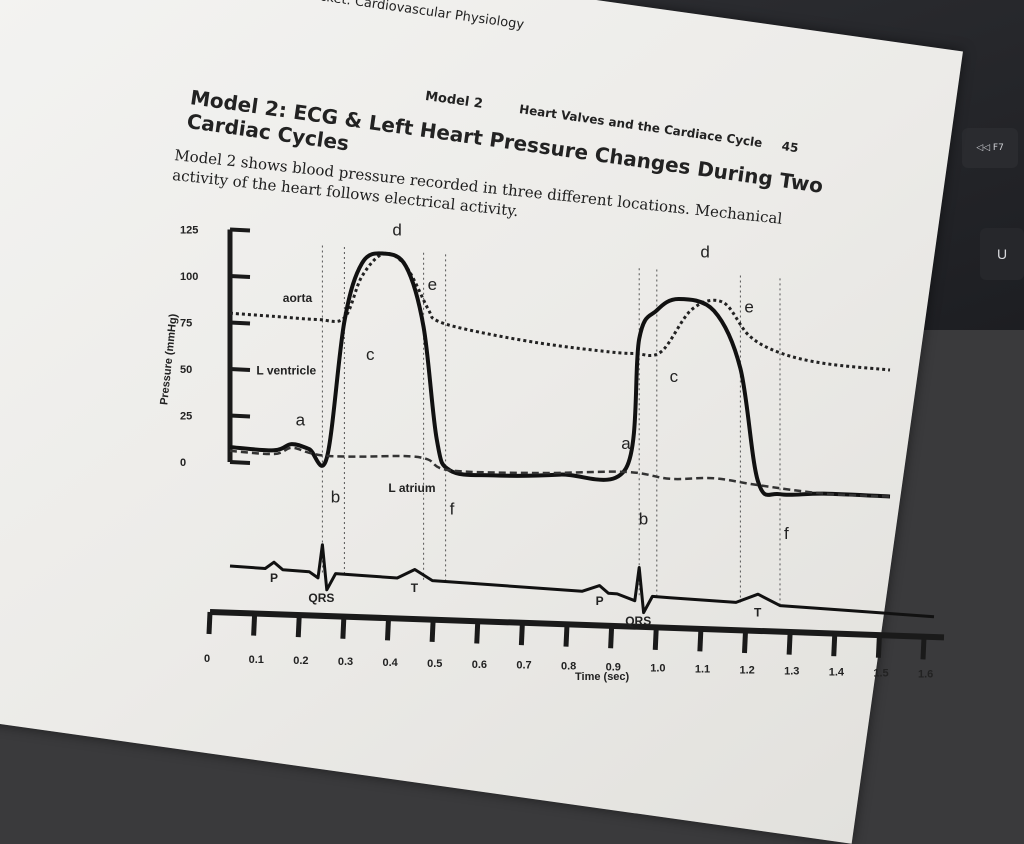 The height and width of the screenshot is (844, 1024). Describe the element at coordinates (990, 148) in the screenshot. I see `keyboard-key-f7: ◁◁ F7` at that location.